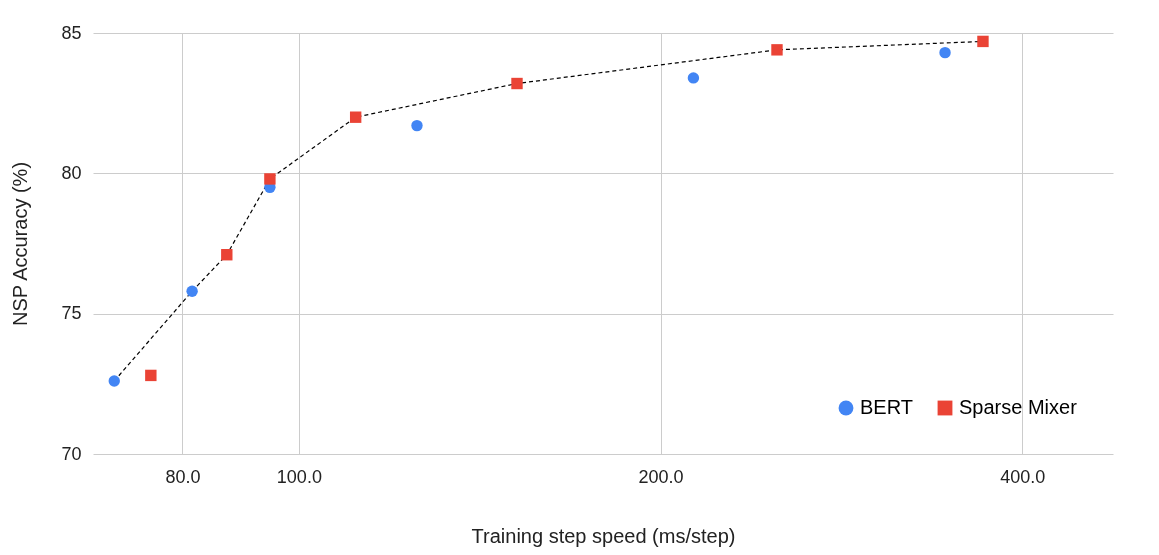  What do you see at coordinates (71, 453) in the screenshot?
I see `y-tick-label: 70` at bounding box center [71, 453].